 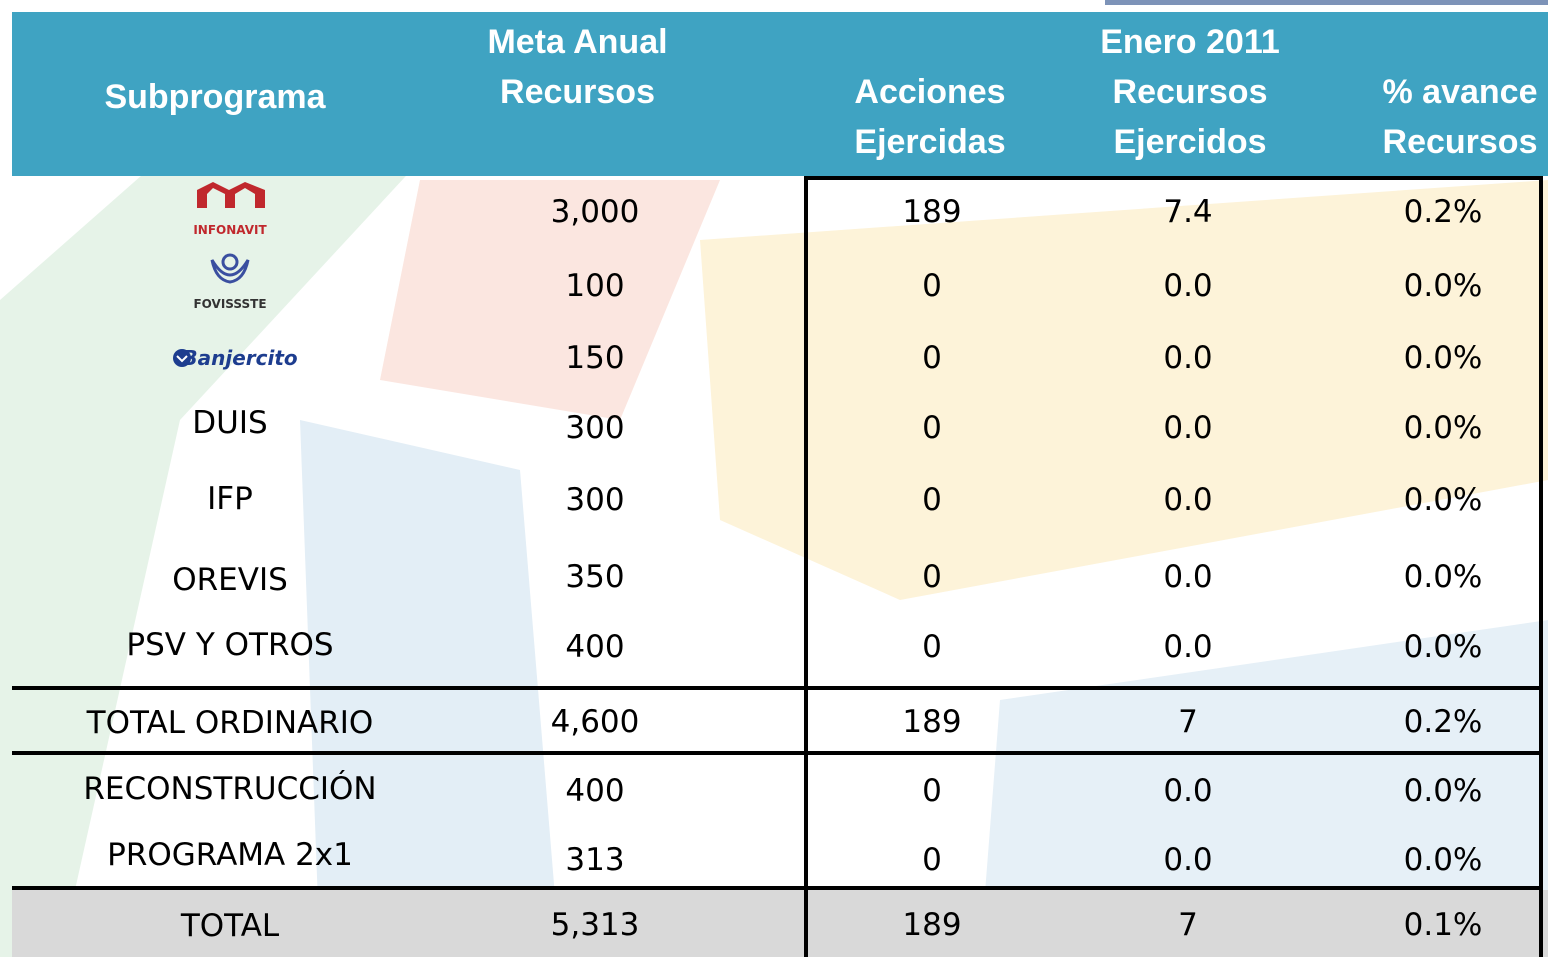 I want to click on cell: 350, so click(x=595, y=577).